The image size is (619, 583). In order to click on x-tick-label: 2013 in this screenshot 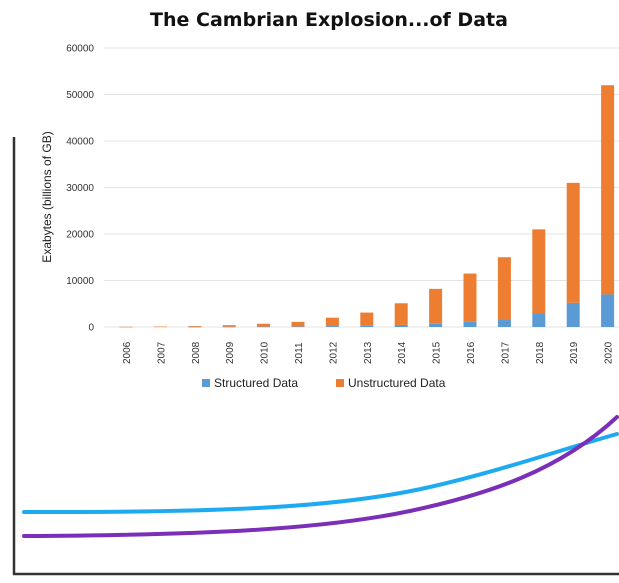, I will do `click(368, 352)`.